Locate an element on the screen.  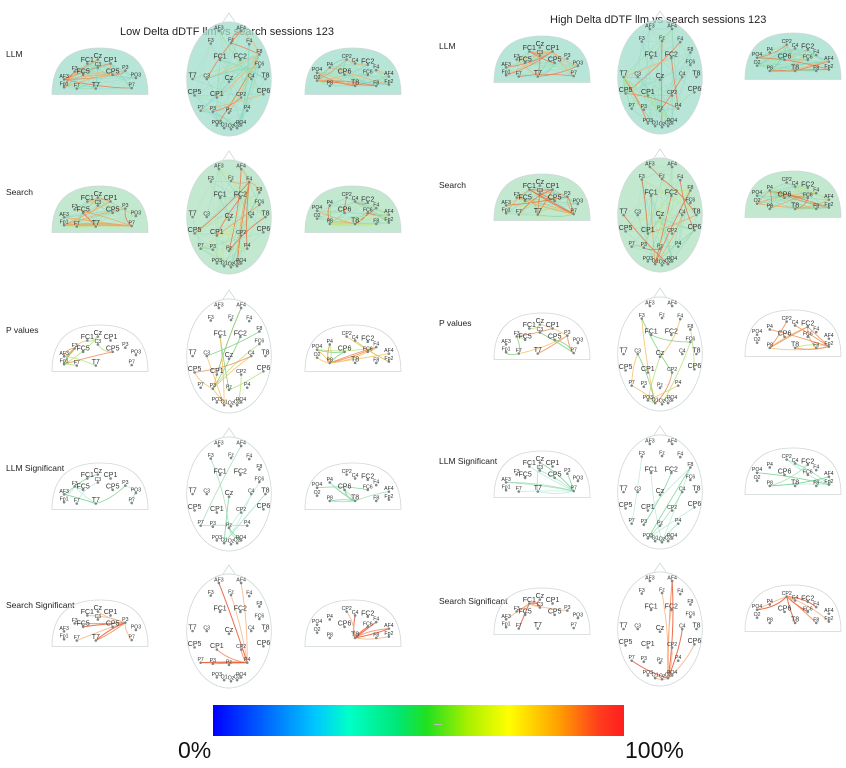
electrode-label: C4 is located at coordinates (251, 629).